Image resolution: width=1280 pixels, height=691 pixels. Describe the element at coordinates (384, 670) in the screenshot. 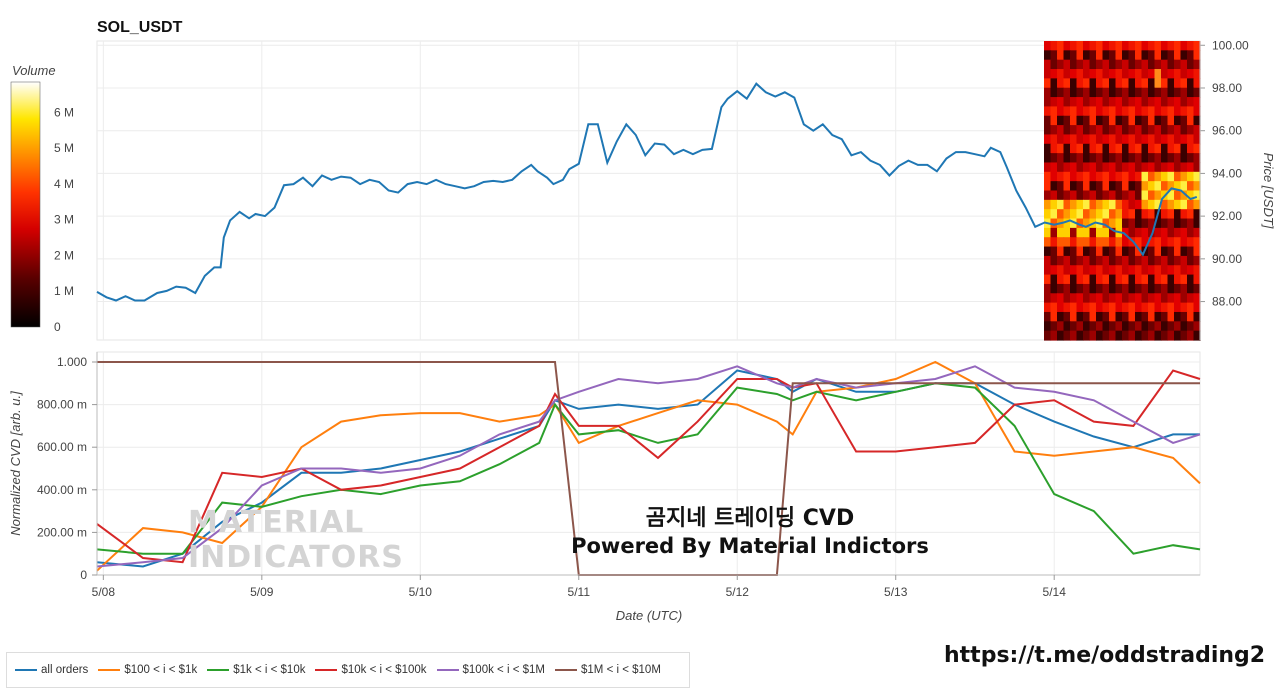

I see `legend-label: $10k < i < $100k` at that location.